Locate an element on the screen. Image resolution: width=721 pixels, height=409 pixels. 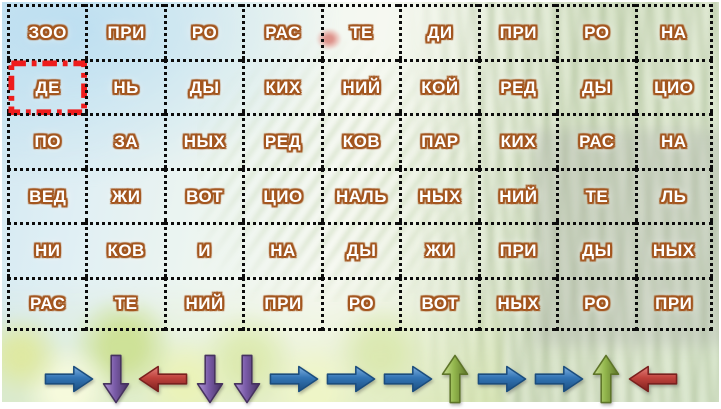
grid-cell-r4c6: НЫХ is located at coordinates (438, 194).